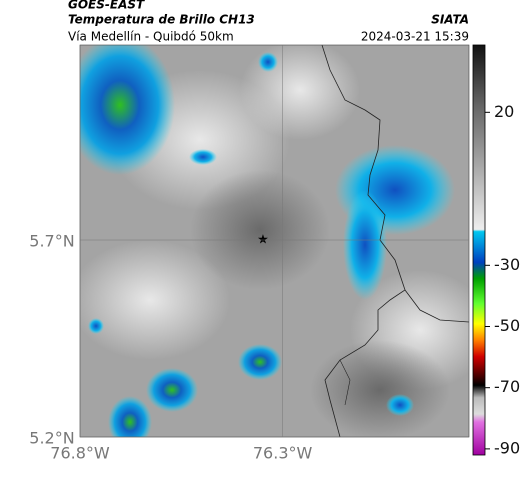  Describe the element at coordinates (507, 264) in the screenshot. I see `colorbar-tick-label: -30` at that location.